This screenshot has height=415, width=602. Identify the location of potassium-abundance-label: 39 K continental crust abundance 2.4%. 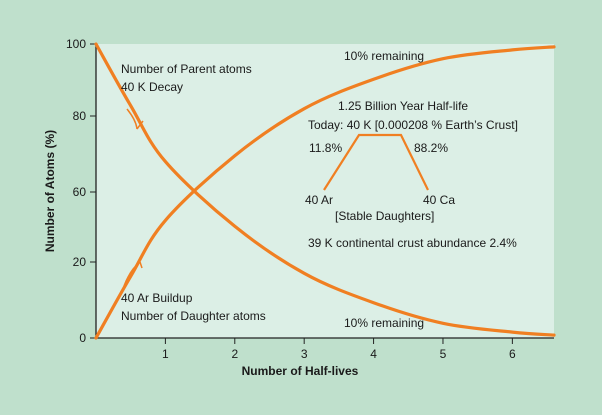
(412, 243).